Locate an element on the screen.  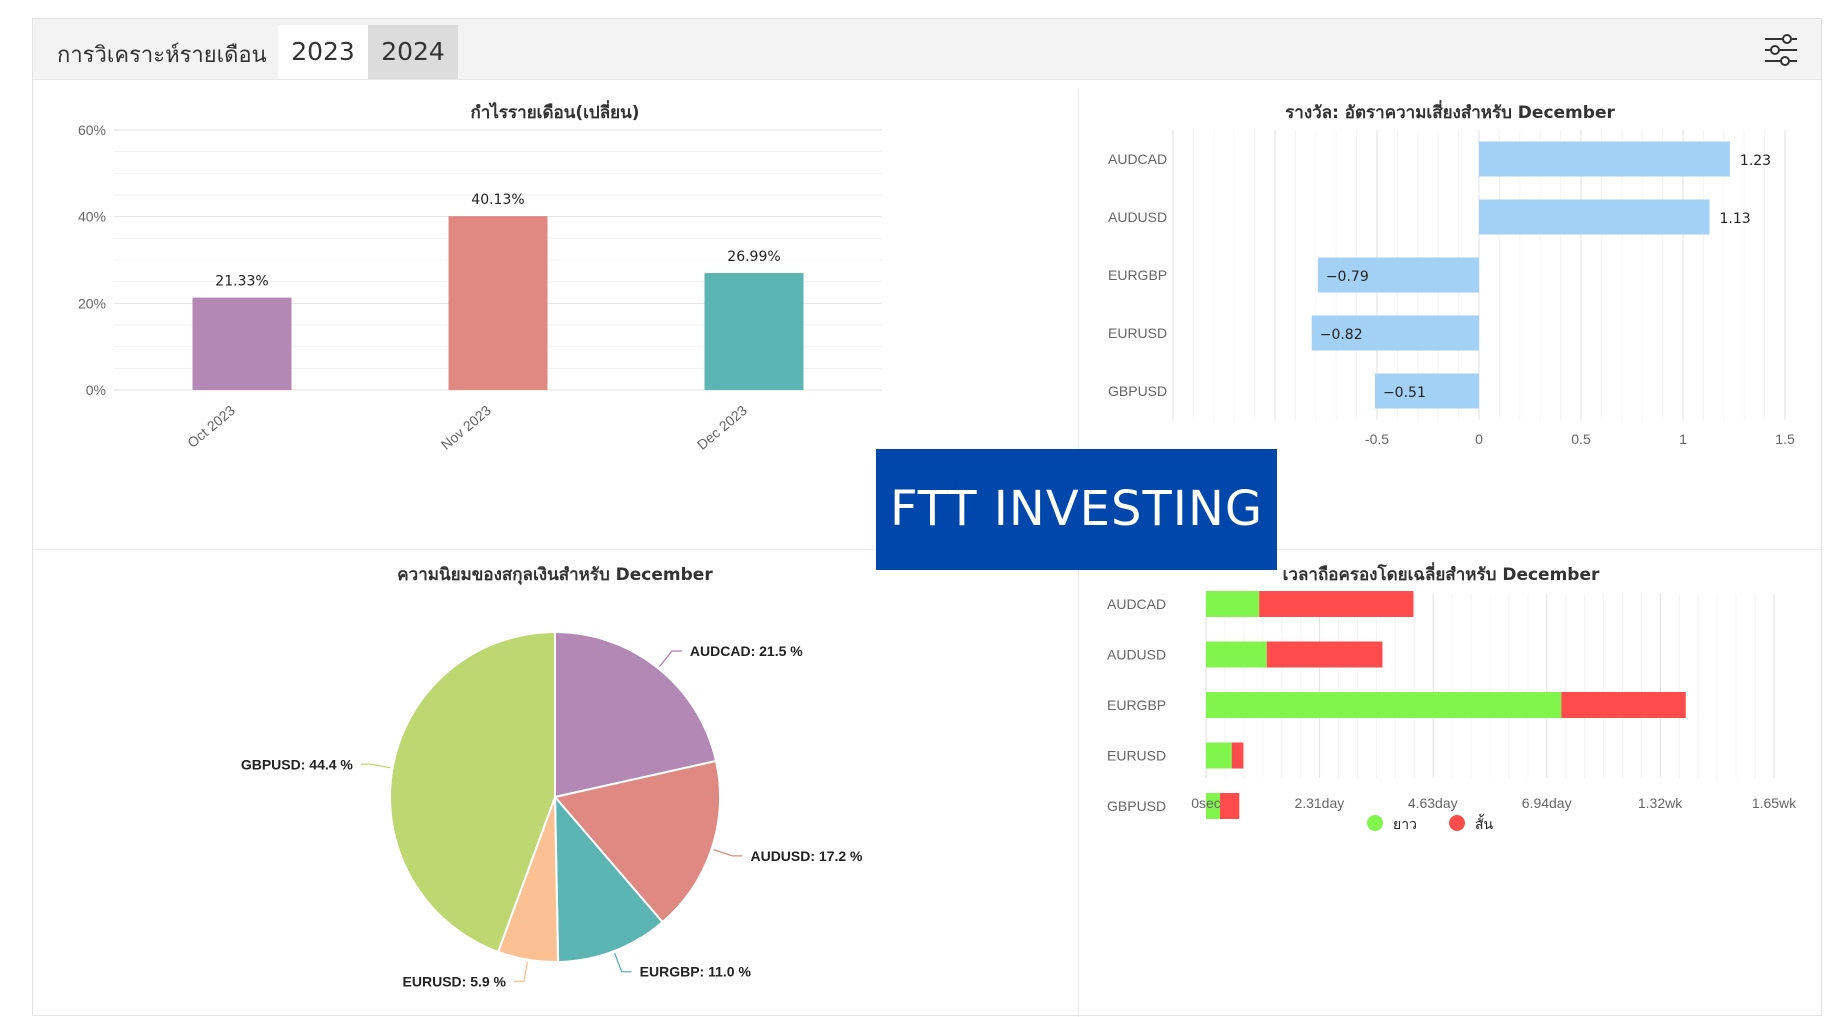
y-tick-label: 60% is located at coordinates (92, 130).